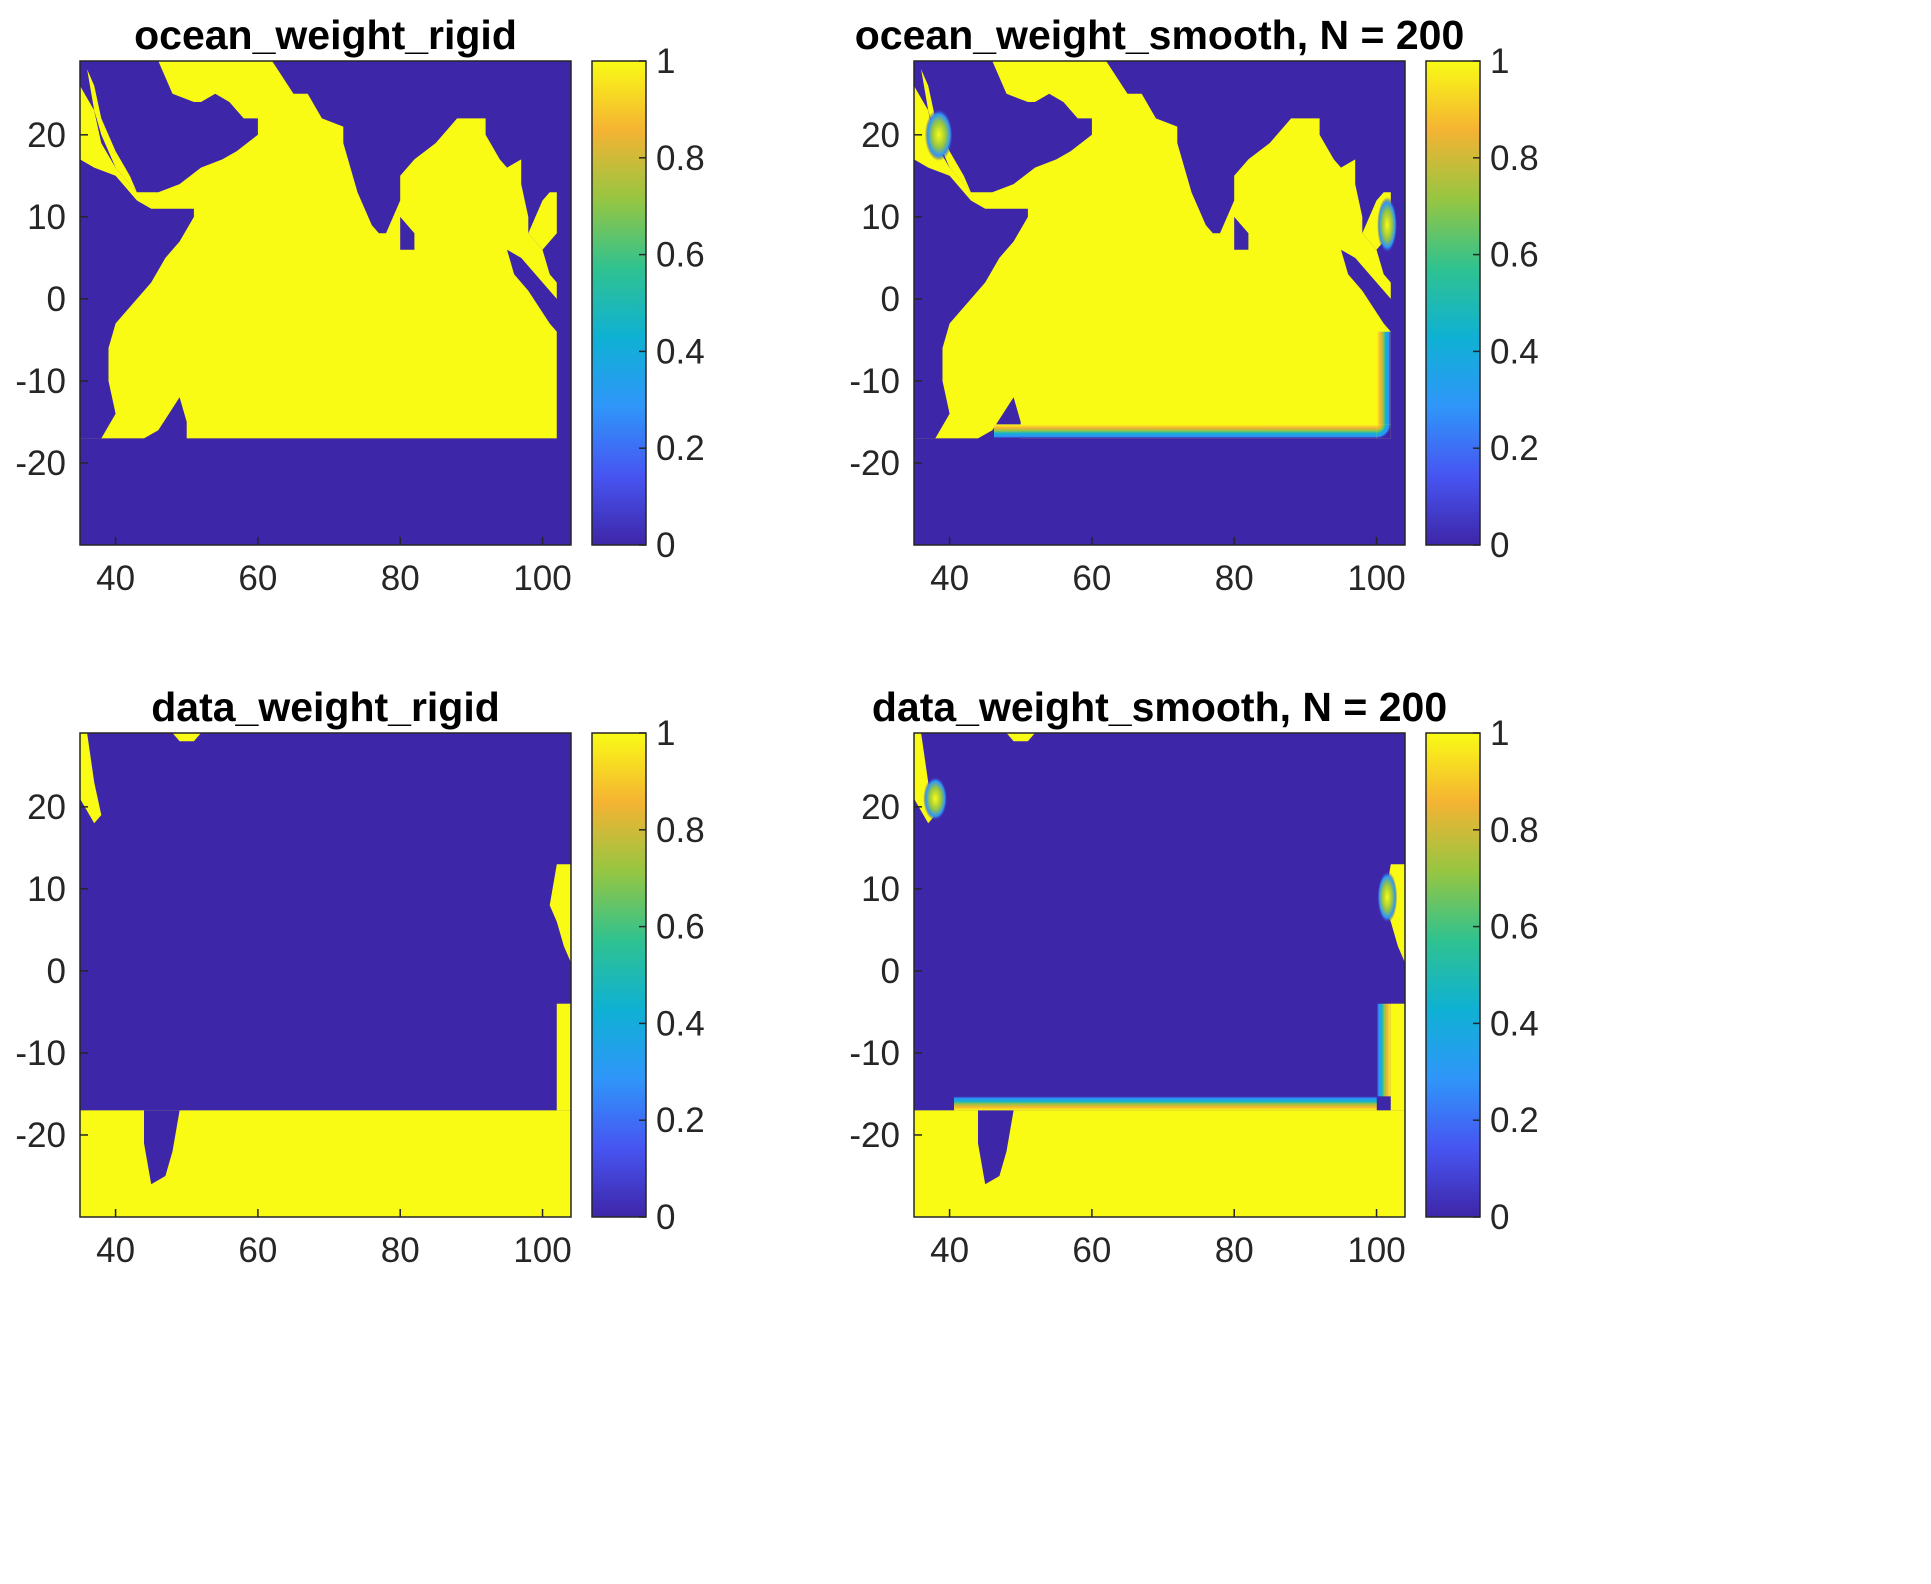  What do you see at coordinates (1387, 897) in the screenshot?
I see `thailand-transition` at bounding box center [1387, 897].